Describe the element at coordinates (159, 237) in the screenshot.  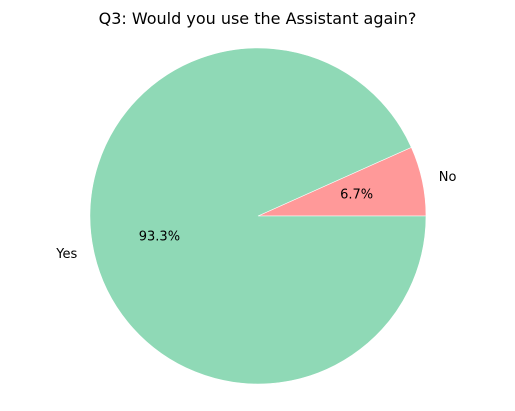
I see `pie-pct-label-yes: 93.3%` at that location.